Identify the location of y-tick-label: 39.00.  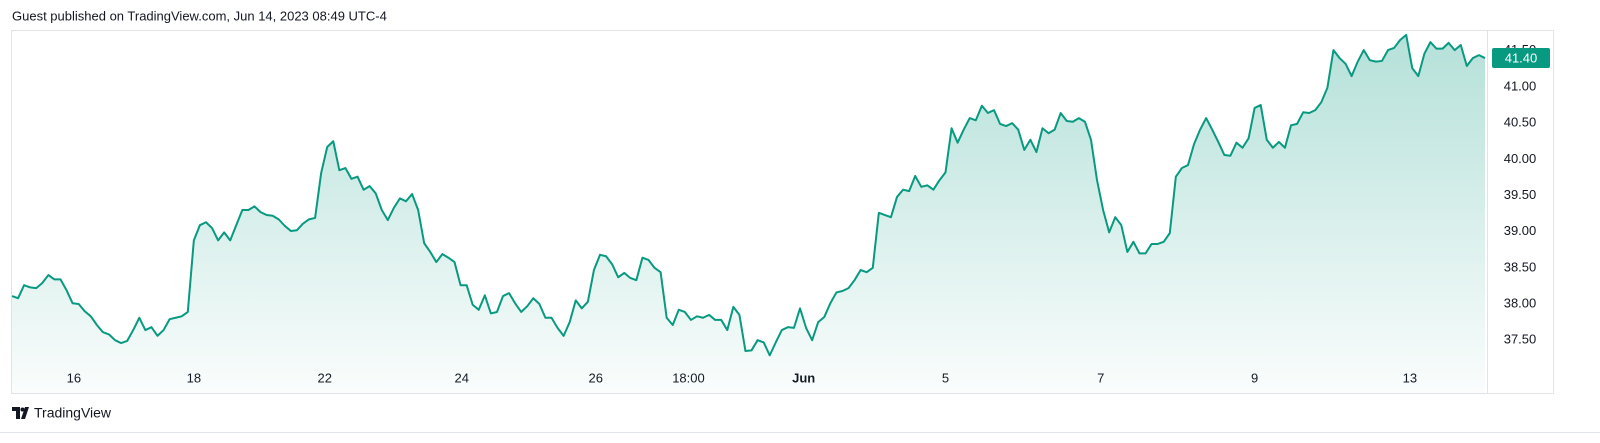
(1520, 230).